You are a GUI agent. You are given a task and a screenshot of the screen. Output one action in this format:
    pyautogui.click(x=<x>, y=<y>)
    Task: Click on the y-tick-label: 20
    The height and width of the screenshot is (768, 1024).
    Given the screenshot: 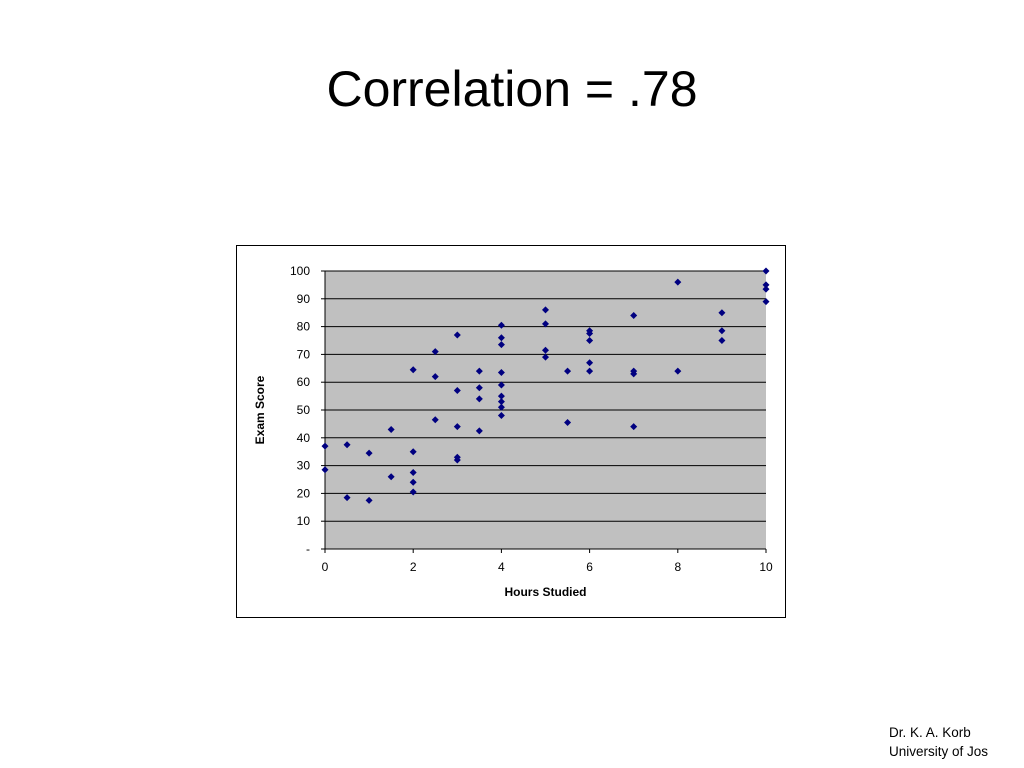 What is the action you would take?
    pyautogui.click(x=304, y=493)
    